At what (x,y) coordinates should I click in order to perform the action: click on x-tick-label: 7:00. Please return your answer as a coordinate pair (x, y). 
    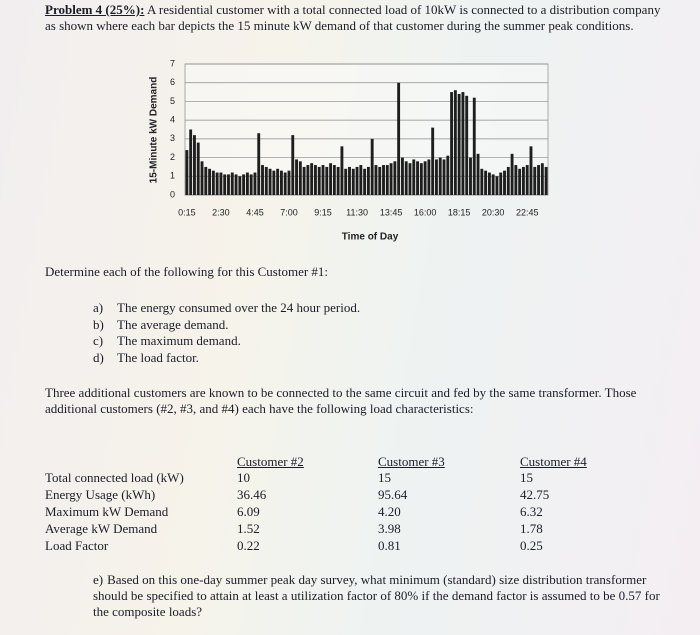
    Looking at the image, I should click on (289, 212).